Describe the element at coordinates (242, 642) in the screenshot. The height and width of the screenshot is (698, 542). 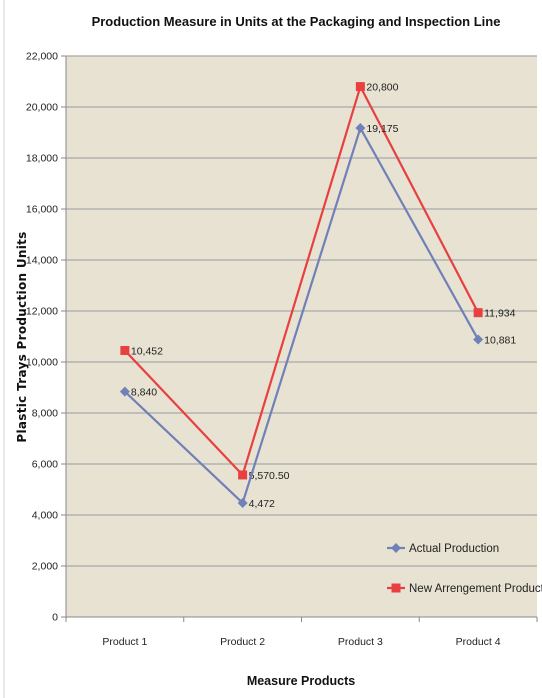
I see `x-tick-label: Product 2` at that location.